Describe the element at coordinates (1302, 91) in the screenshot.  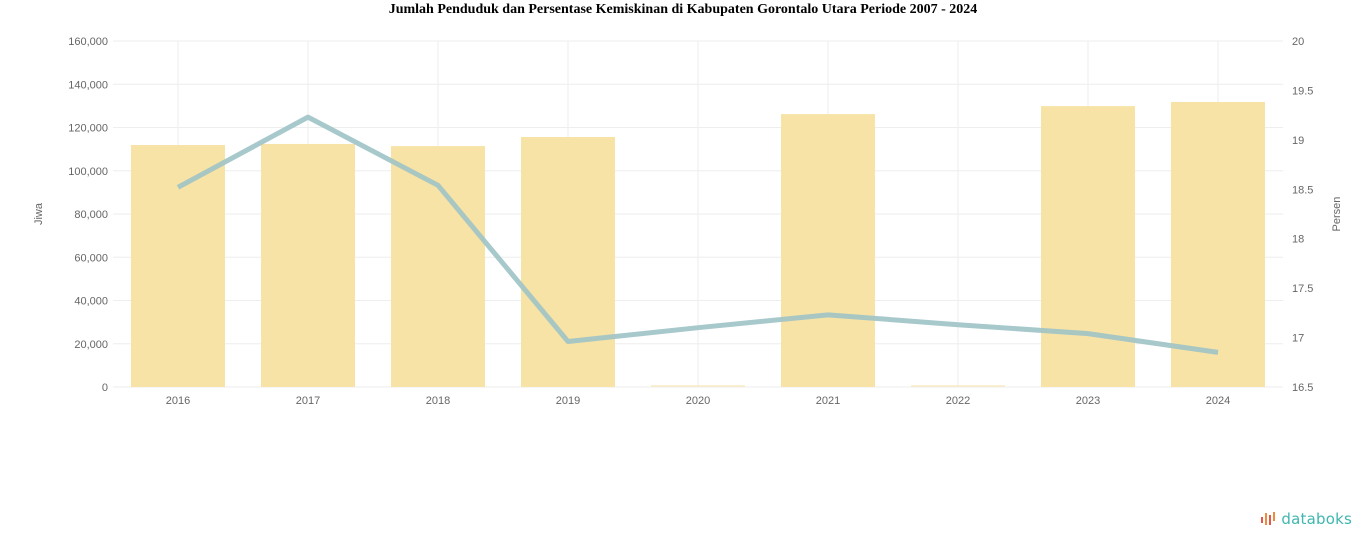
I see `right-tick-label: 19.5` at that location.